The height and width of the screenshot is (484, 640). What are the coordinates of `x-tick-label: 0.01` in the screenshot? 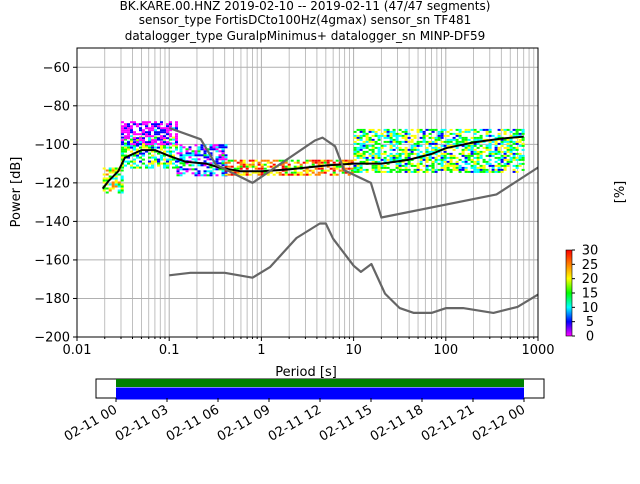 It's located at (77, 350).